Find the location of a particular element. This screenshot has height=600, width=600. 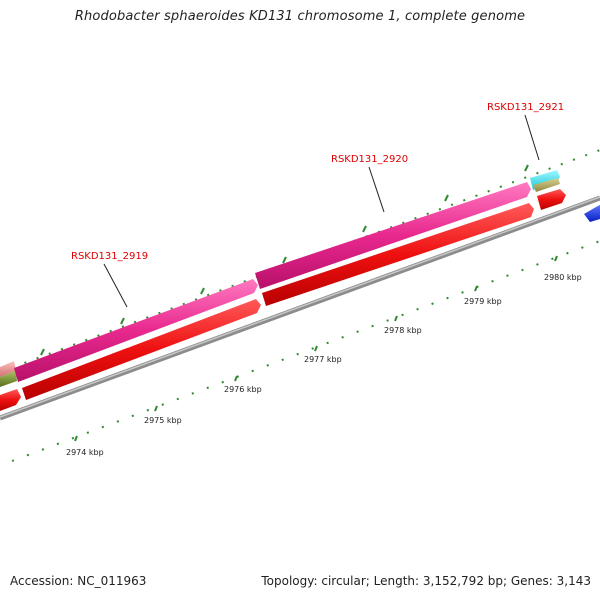

scale-label-2976: 2976 kbp is located at coordinates (243, 389).